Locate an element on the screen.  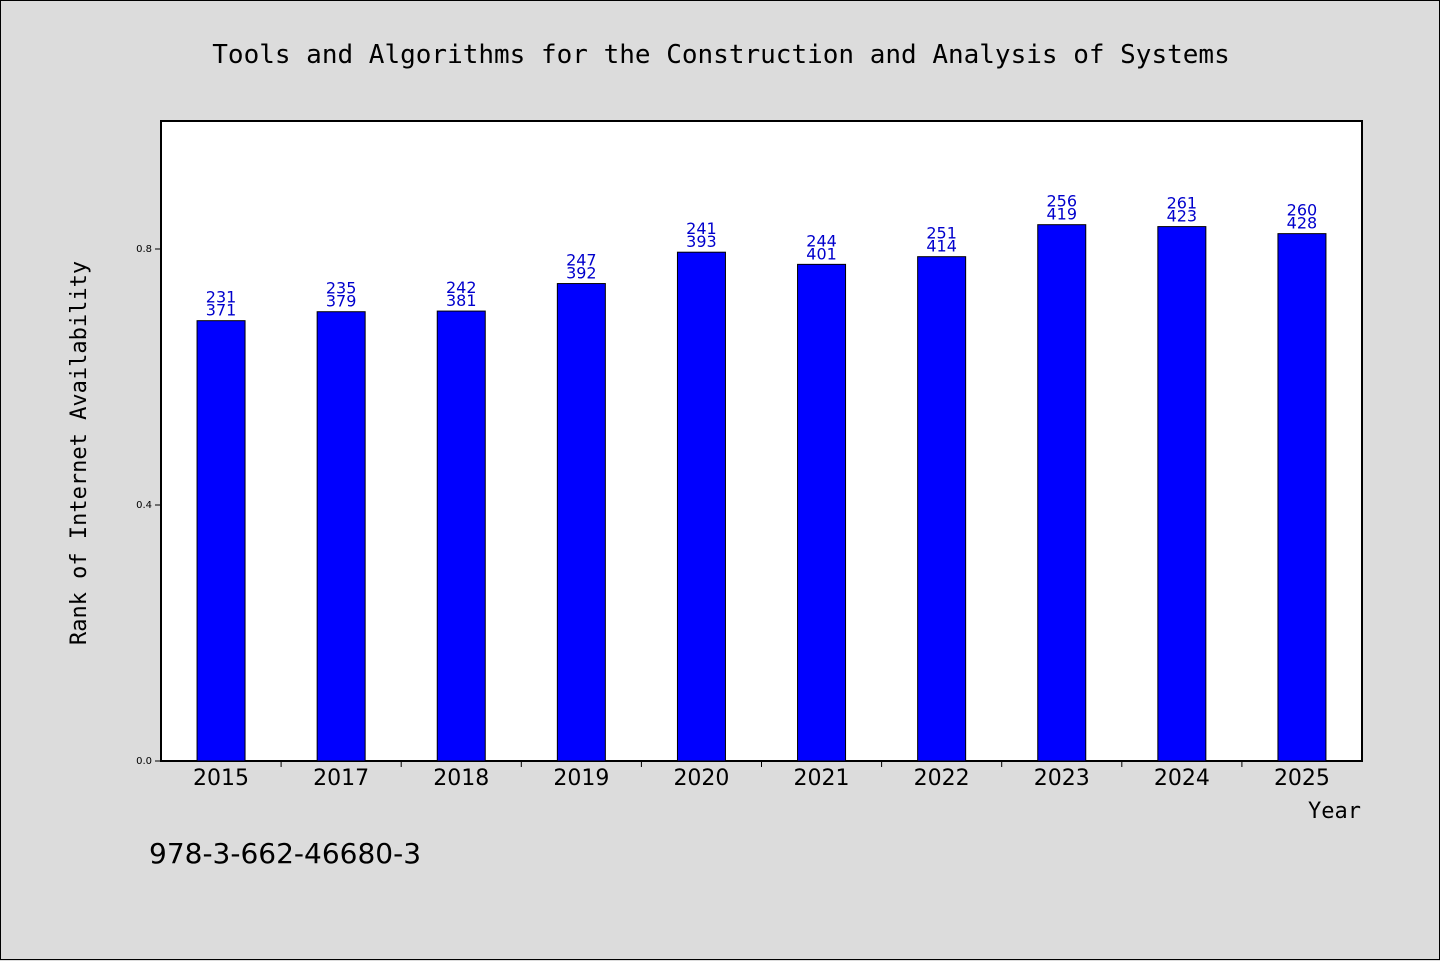
x-tick-label: 2015 is located at coordinates (221, 778).